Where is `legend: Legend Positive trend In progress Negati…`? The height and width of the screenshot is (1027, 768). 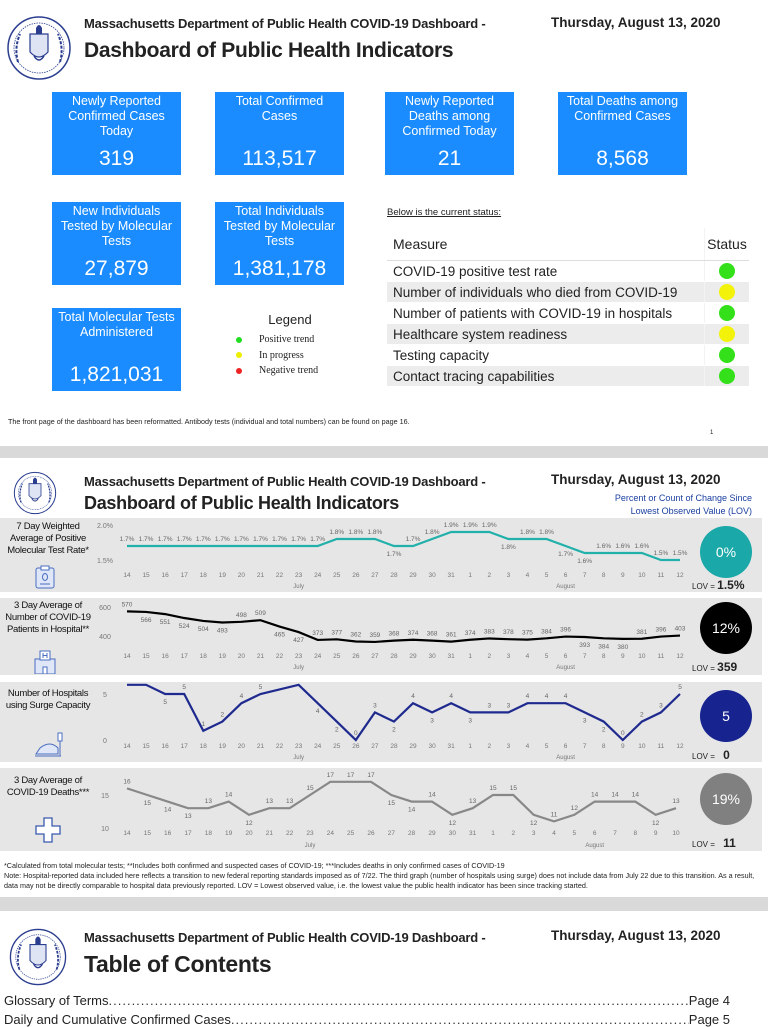
legend: Legend Positive trend In progress Negati… is located at coordinates (287, 345).